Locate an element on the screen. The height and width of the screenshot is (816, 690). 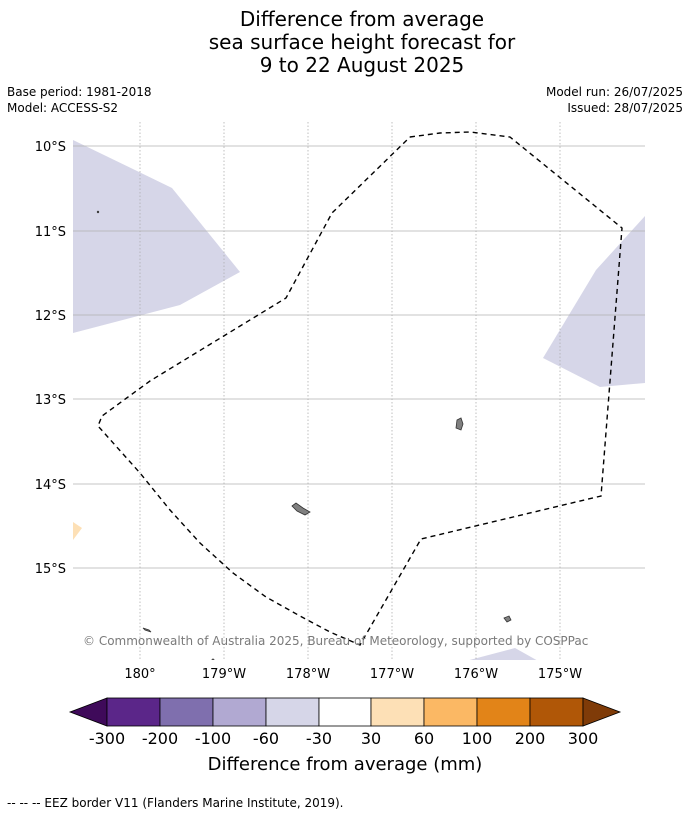
lat-label: 10°S is located at coordinates (50, 147).